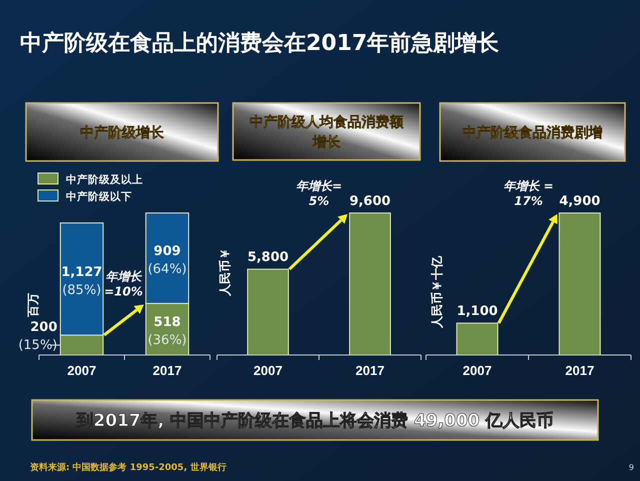 This screenshot has width=640, height=481. I want to click on annotation: 年增长 =10%, so click(123, 283).